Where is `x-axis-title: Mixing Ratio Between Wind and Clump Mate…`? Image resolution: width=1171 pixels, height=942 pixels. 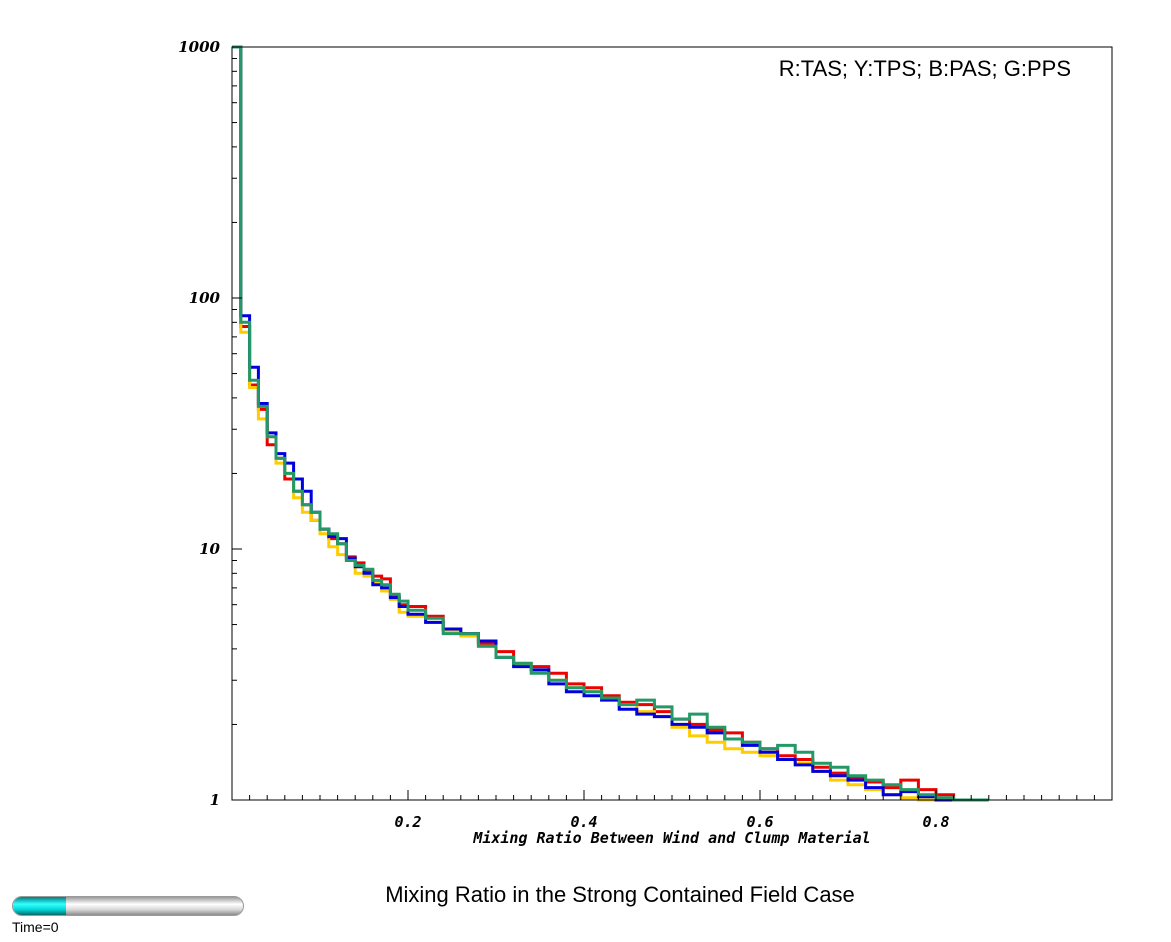
x-axis-title: Mixing Ratio Between Wind and Clump Mate… is located at coordinates (671, 838).